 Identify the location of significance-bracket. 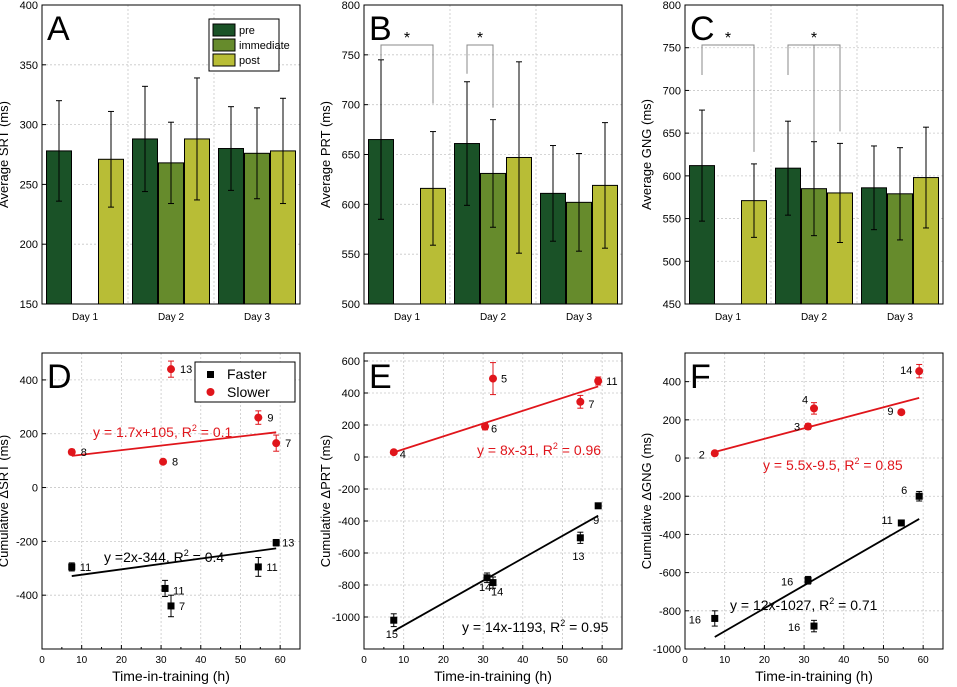
(728, 98).